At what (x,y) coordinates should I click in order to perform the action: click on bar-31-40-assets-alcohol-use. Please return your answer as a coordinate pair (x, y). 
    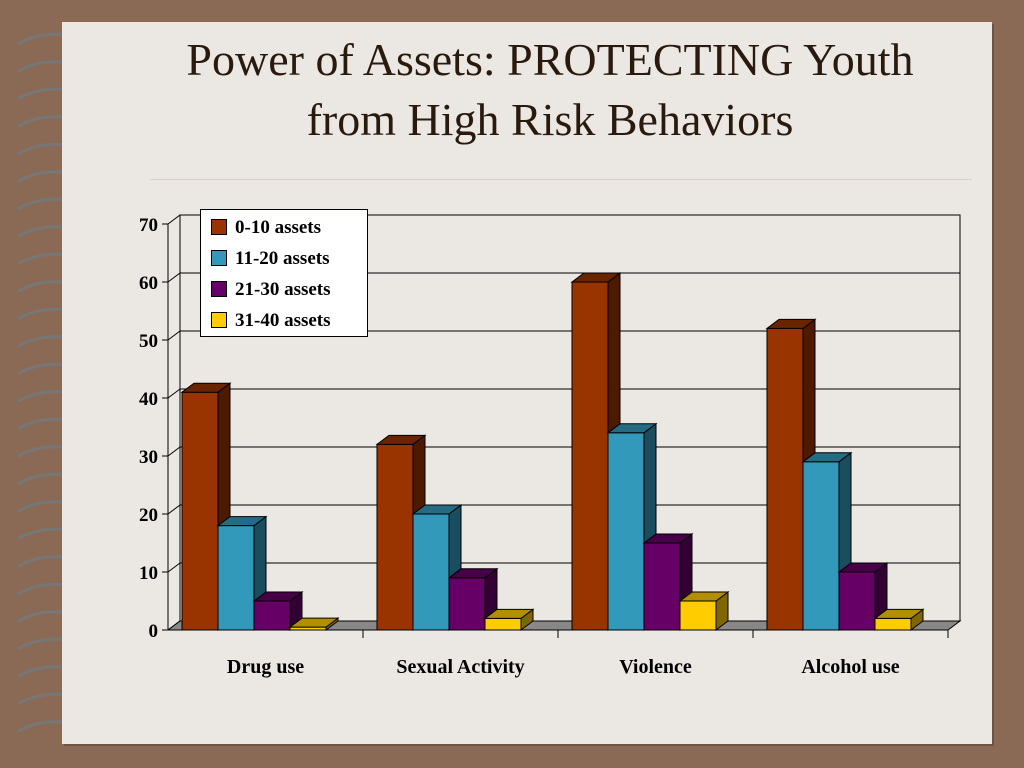
    Looking at the image, I should click on (899, 619).